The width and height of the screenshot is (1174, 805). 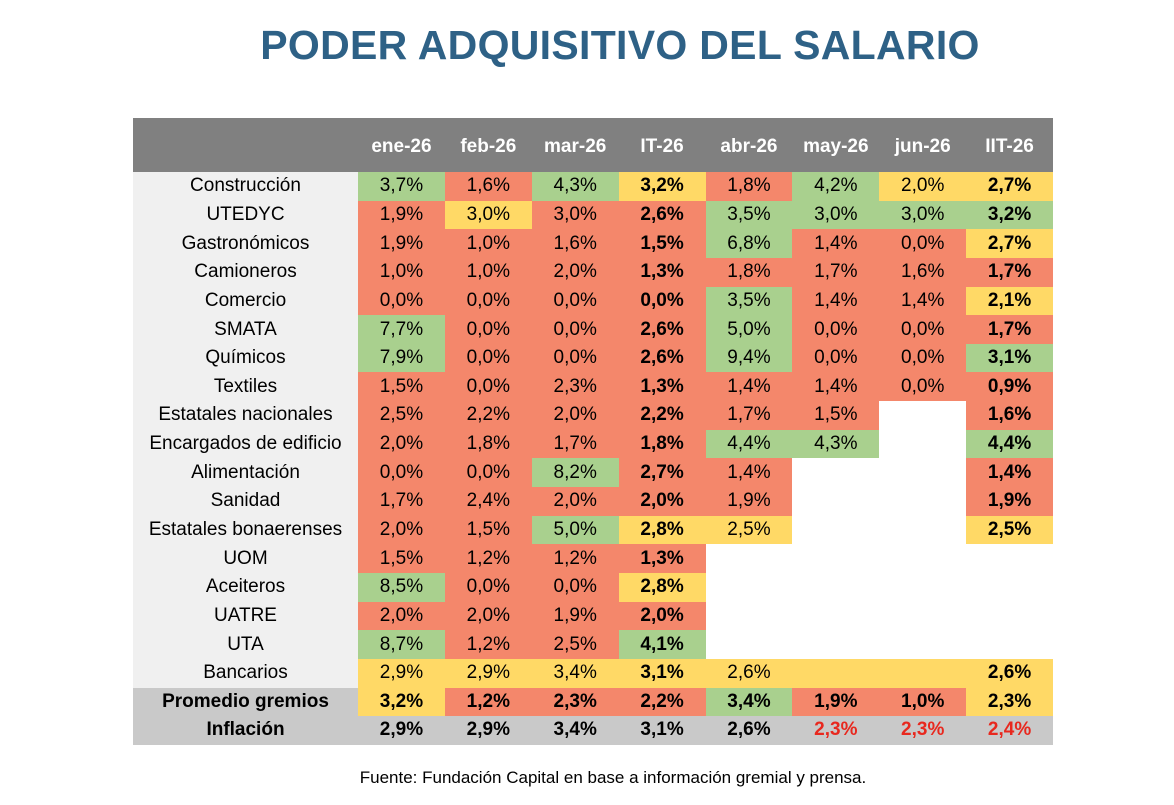 I want to click on value-cell: 1,3%, so click(x=662, y=387).